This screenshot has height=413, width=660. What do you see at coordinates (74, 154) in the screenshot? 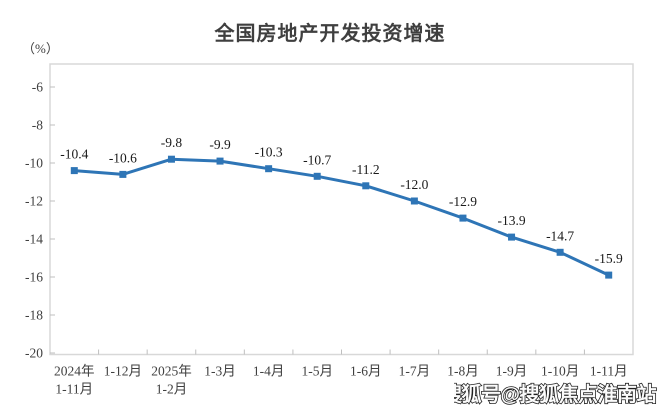
I see `data-label: -10.4` at bounding box center [74, 154].